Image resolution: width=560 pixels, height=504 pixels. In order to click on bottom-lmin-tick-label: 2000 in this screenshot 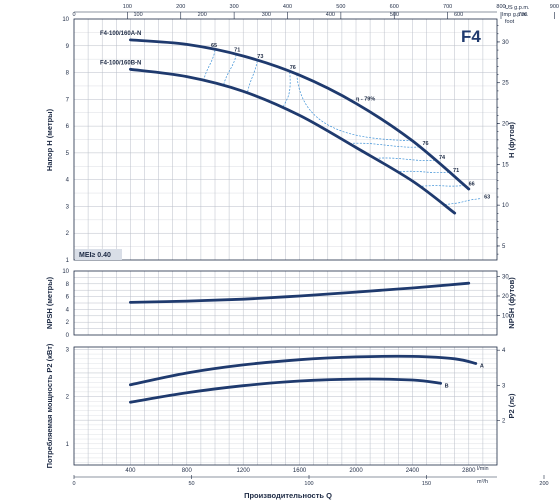, I will do `click(356, 471)`.